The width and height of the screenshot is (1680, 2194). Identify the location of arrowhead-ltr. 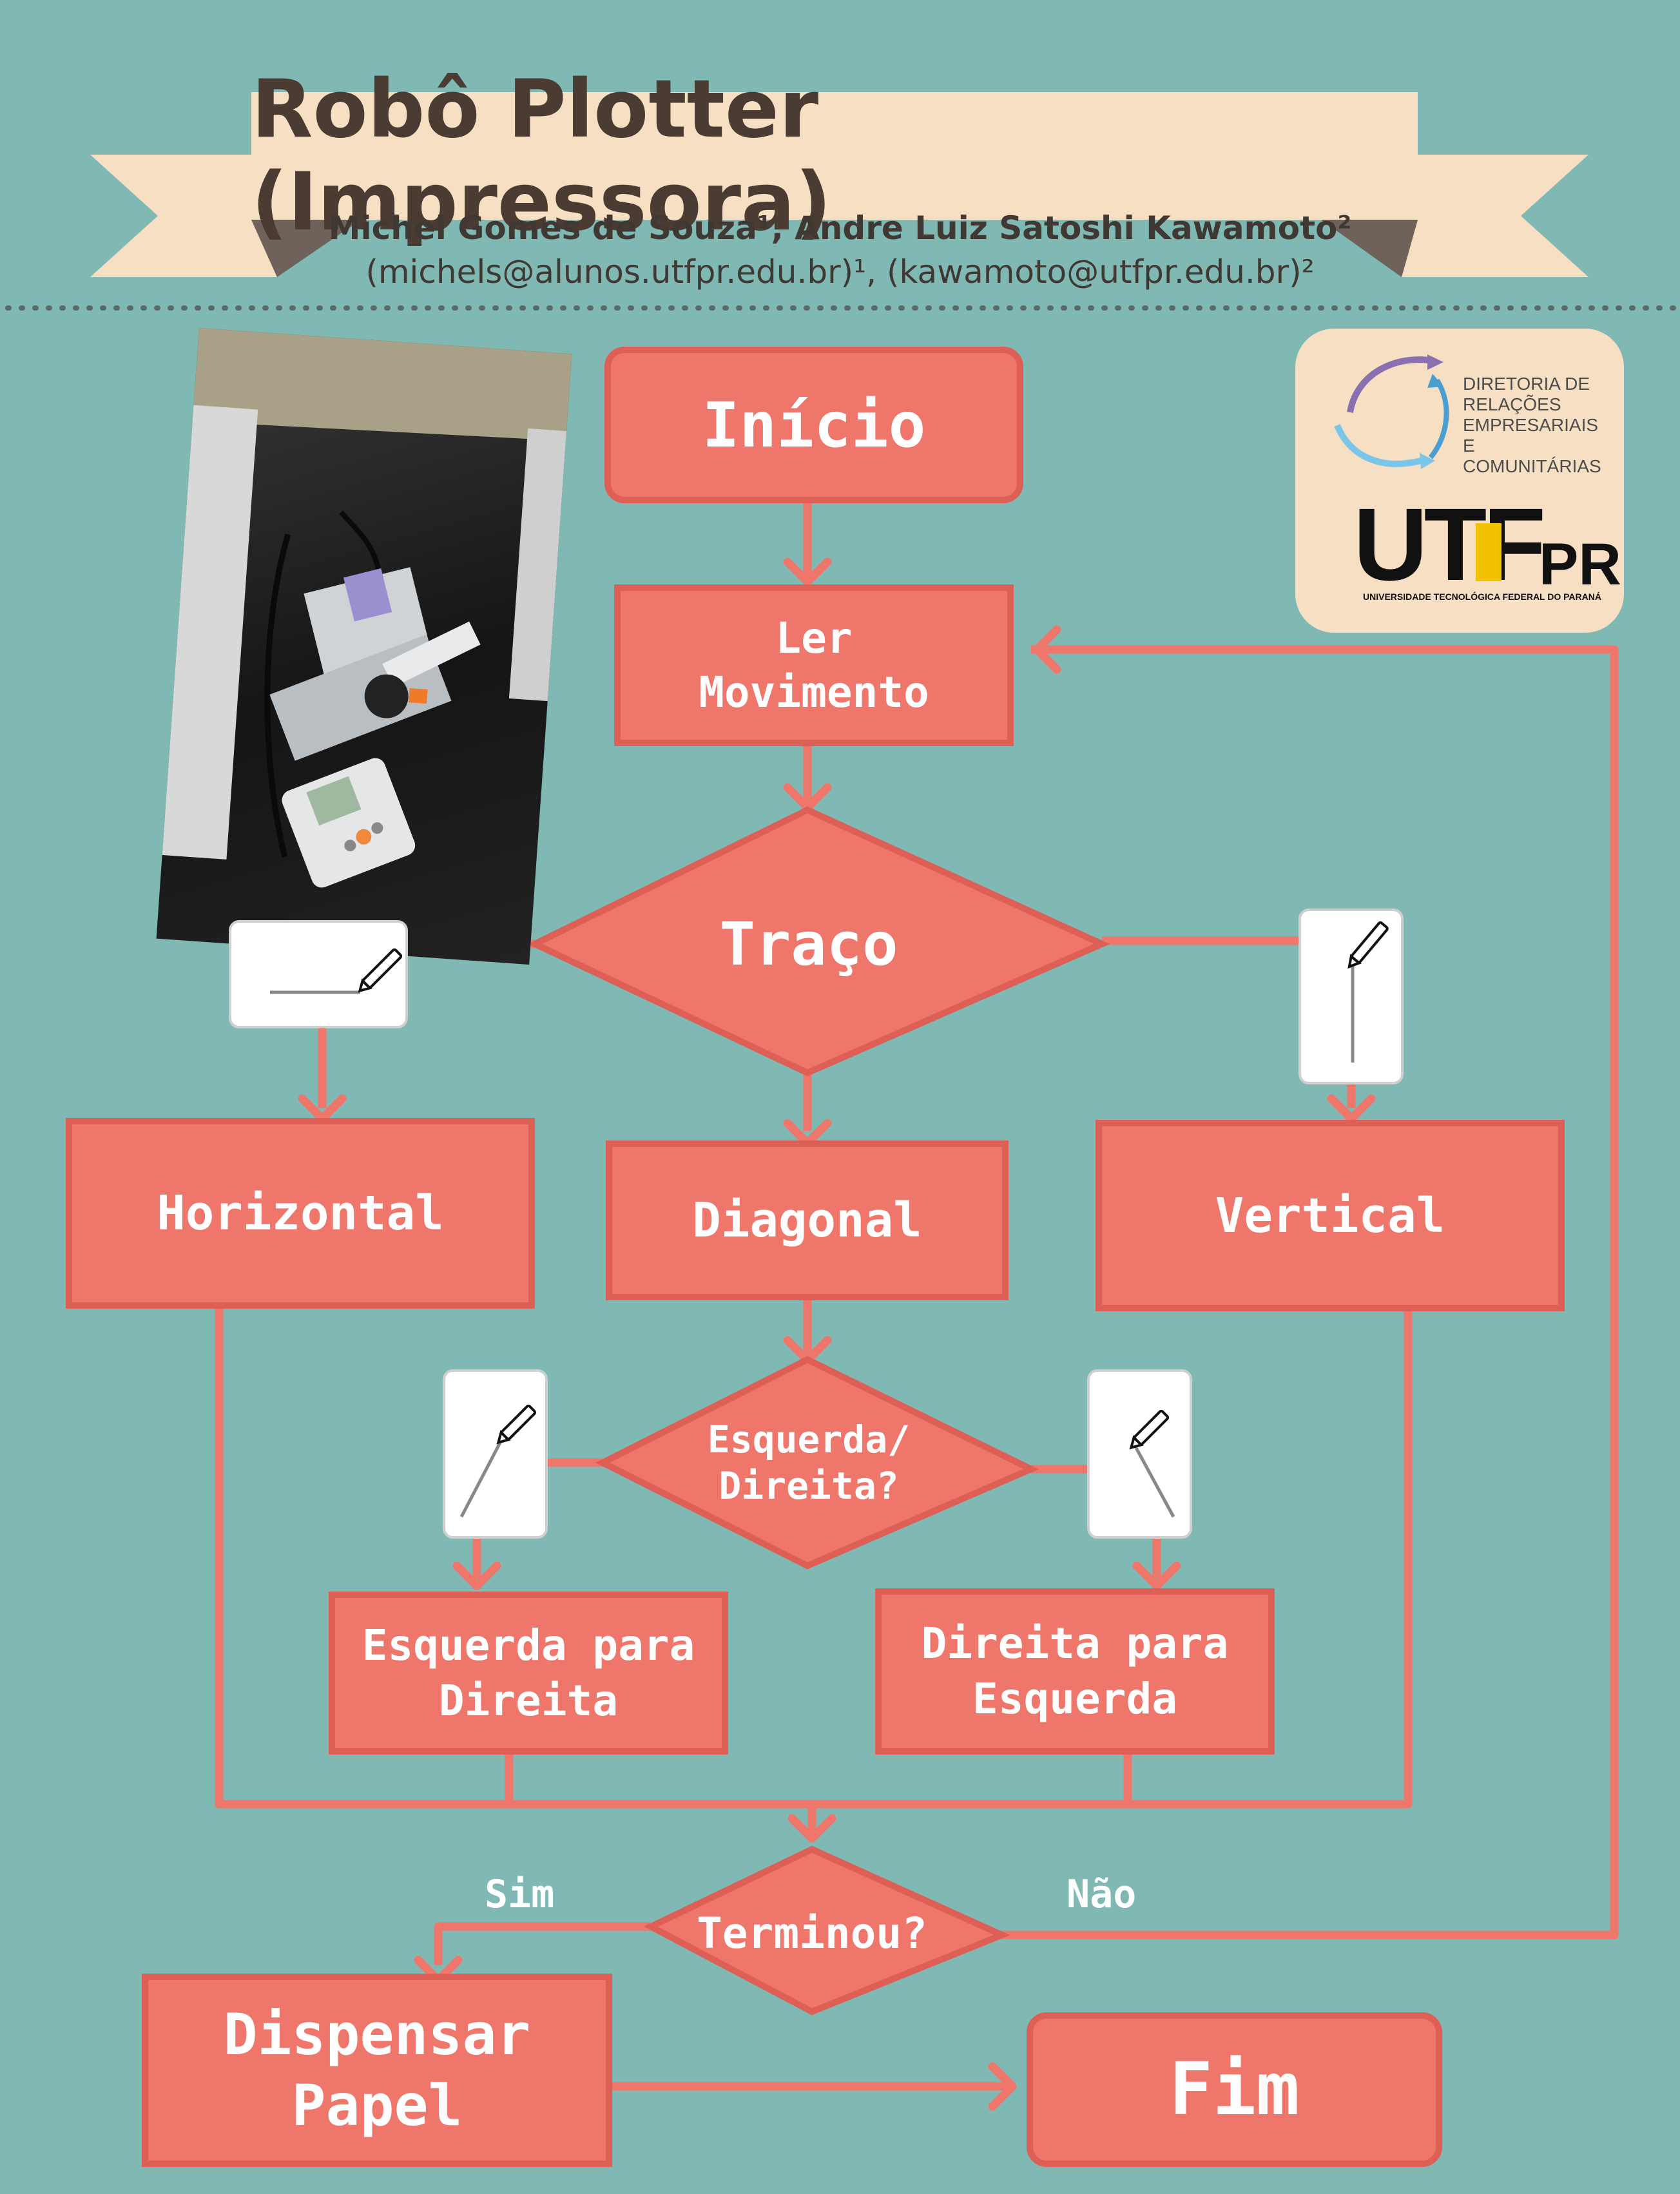
(477, 1575).